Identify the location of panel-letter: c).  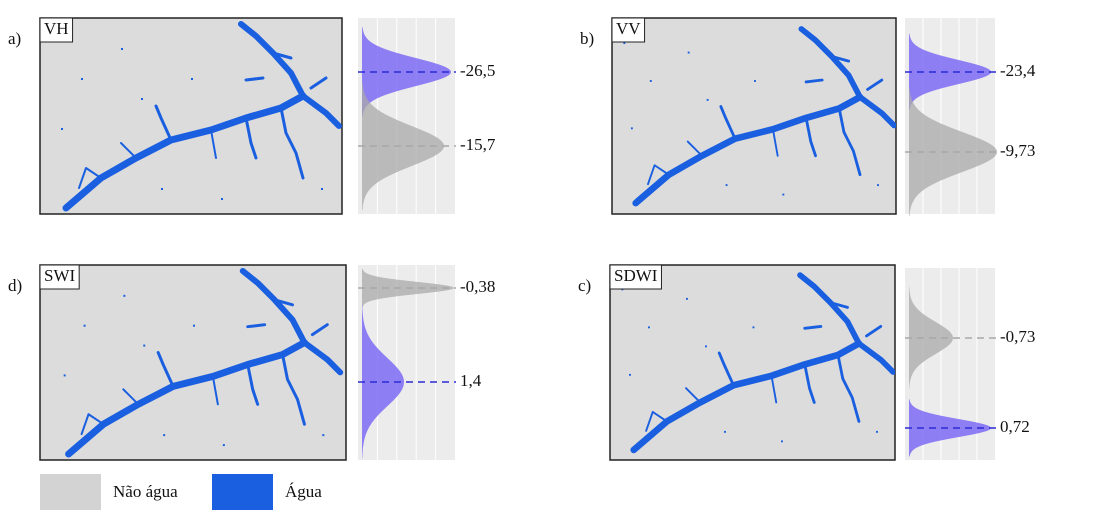
(584, 285).